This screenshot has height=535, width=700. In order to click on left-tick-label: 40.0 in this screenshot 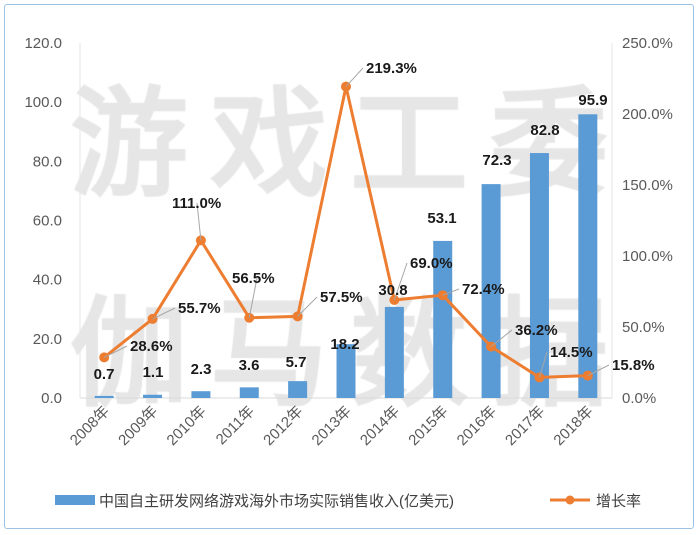, I will do `click(47, 280)`.